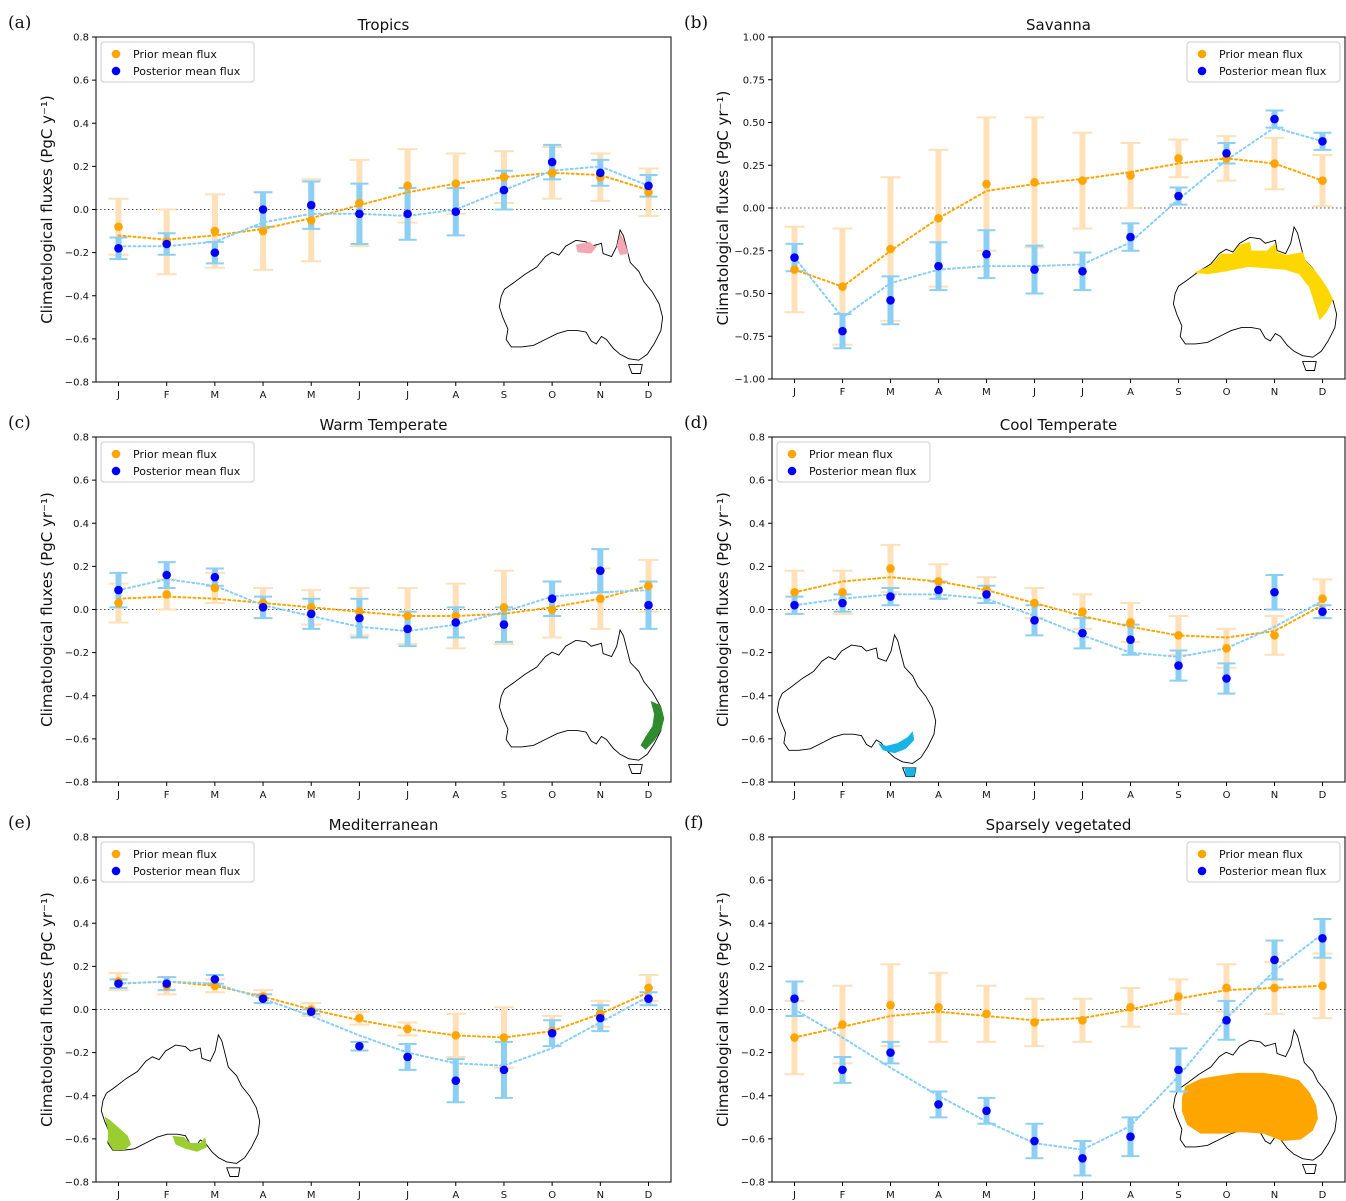 The height and width of the screenshot is (1201, 1346). Describe the element at coordinates (77, 783) in the screenshot. I see `y-tick-label: −0.8` at that location.